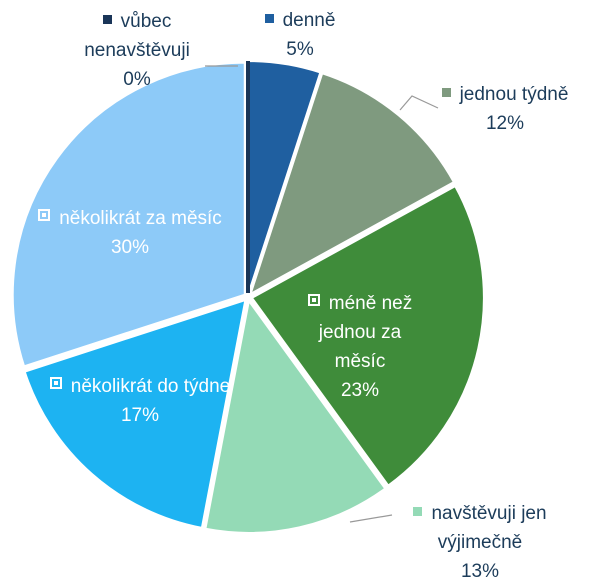 This screenshot has height=578, width=604. What do you see at coordinates (137, 79) in the screenshot?
I see `value-label: 0%` at bounding box center [137, 79].